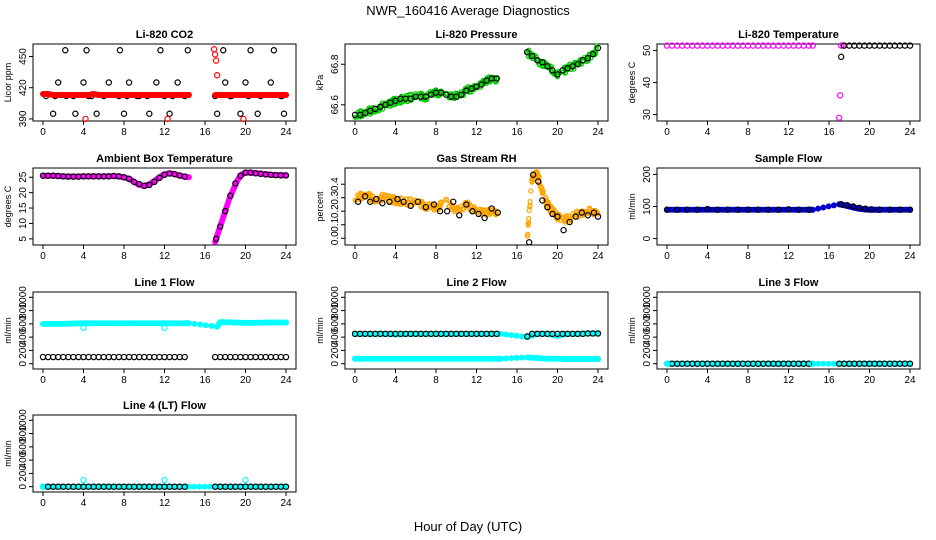  What do you see at coordinates (165, 82) in the screenshot?
I see `series-co2-black-open` at bounding box center [165, 82].